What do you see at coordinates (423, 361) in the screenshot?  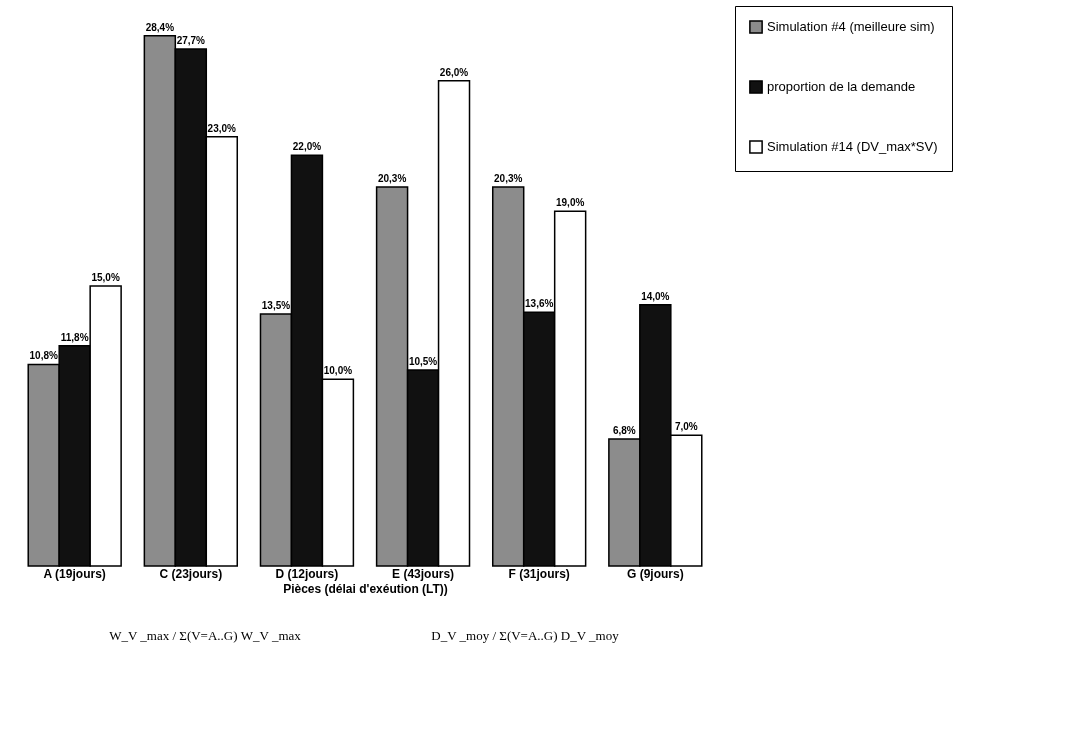 I see `data-label: 10,5%` at bounding box center [423, 361].